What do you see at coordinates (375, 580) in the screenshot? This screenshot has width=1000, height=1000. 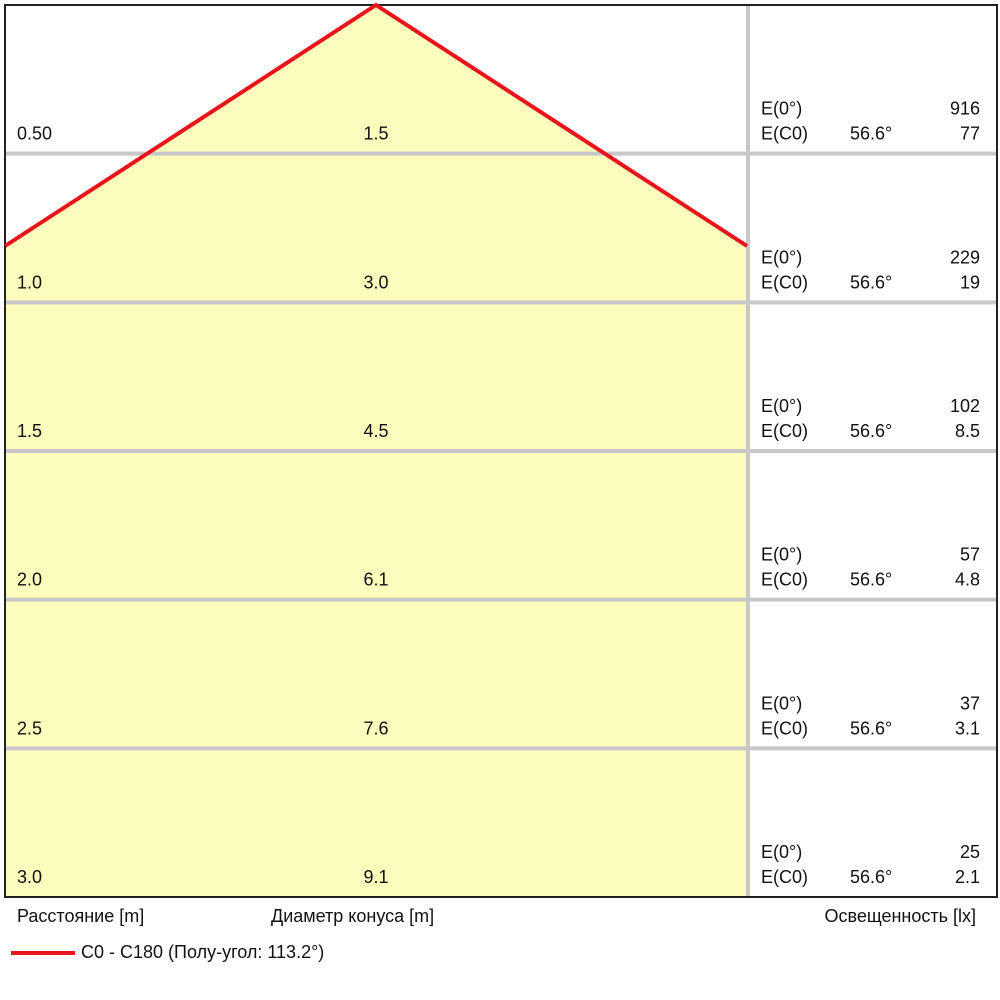 I see `diameter-value: 6.1` at bounding box center [375, 580].